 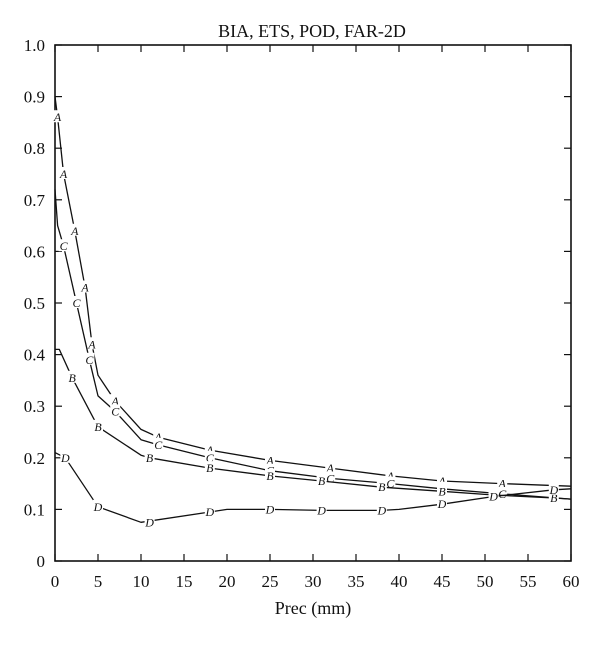 What do you see at coordinates (34, 45) in the screenshot?
I see `y-tick-label: 1.0` at bounding box center [34, 45].